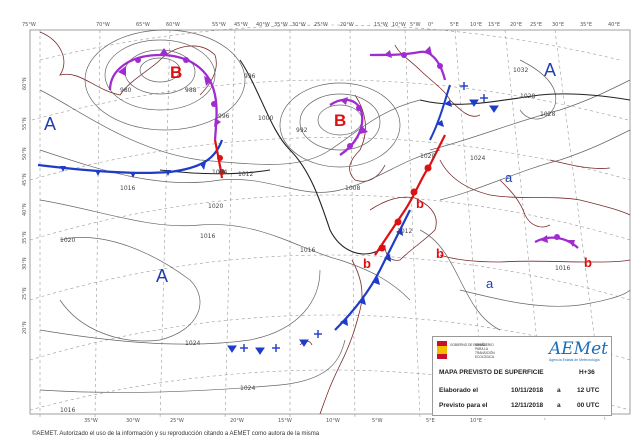 This screenshot has height=448, width=640. I want to click on graticule-label: 35°N, so click(25, 237).